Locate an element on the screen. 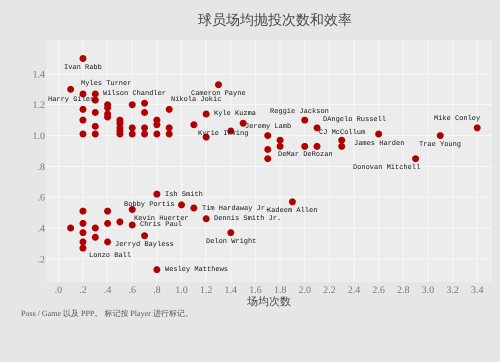 The height and width of the screenshot is (362, 500). x-tick-label: 3.0 is located at coordinates (428, 290).